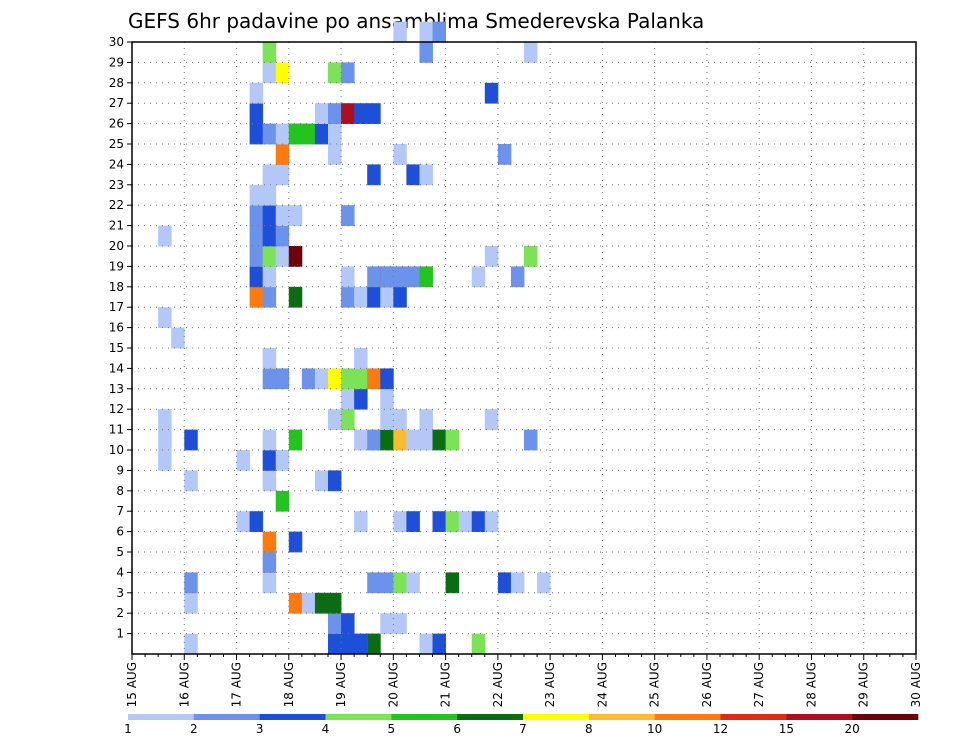 This screenshot has height=742, width=960. What do you see at coordinates (864, 684) in the screenshot?
I see `x-tick-label: 29 AUG` at bounding box center [864, 684].